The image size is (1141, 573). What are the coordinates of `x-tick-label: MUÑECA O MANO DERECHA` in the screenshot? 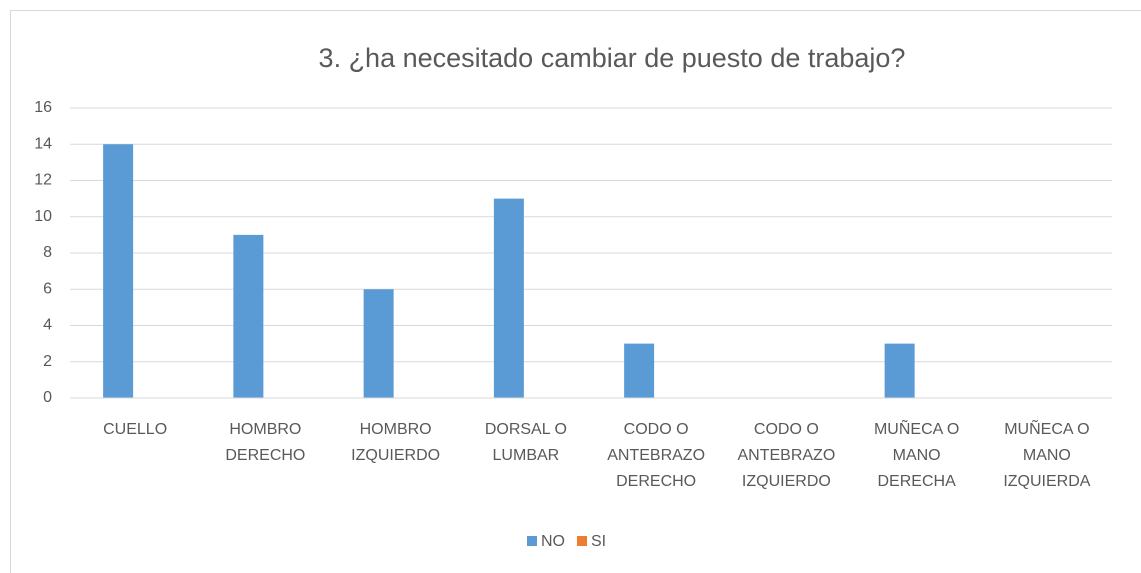 It's located at (916, 454).